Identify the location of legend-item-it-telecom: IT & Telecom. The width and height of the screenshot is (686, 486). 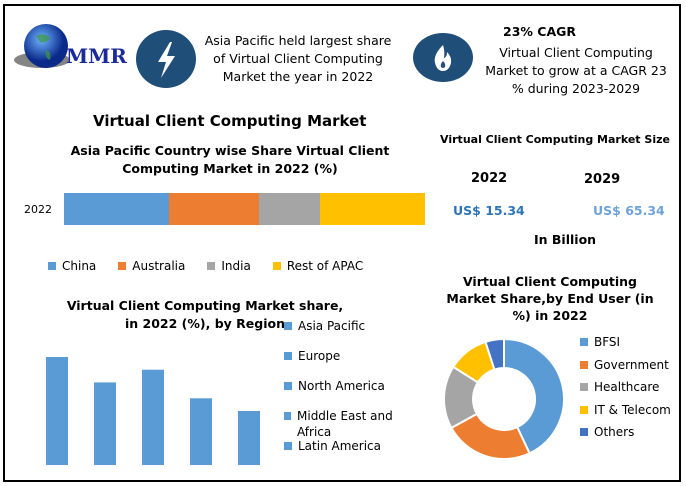
(625, 410).